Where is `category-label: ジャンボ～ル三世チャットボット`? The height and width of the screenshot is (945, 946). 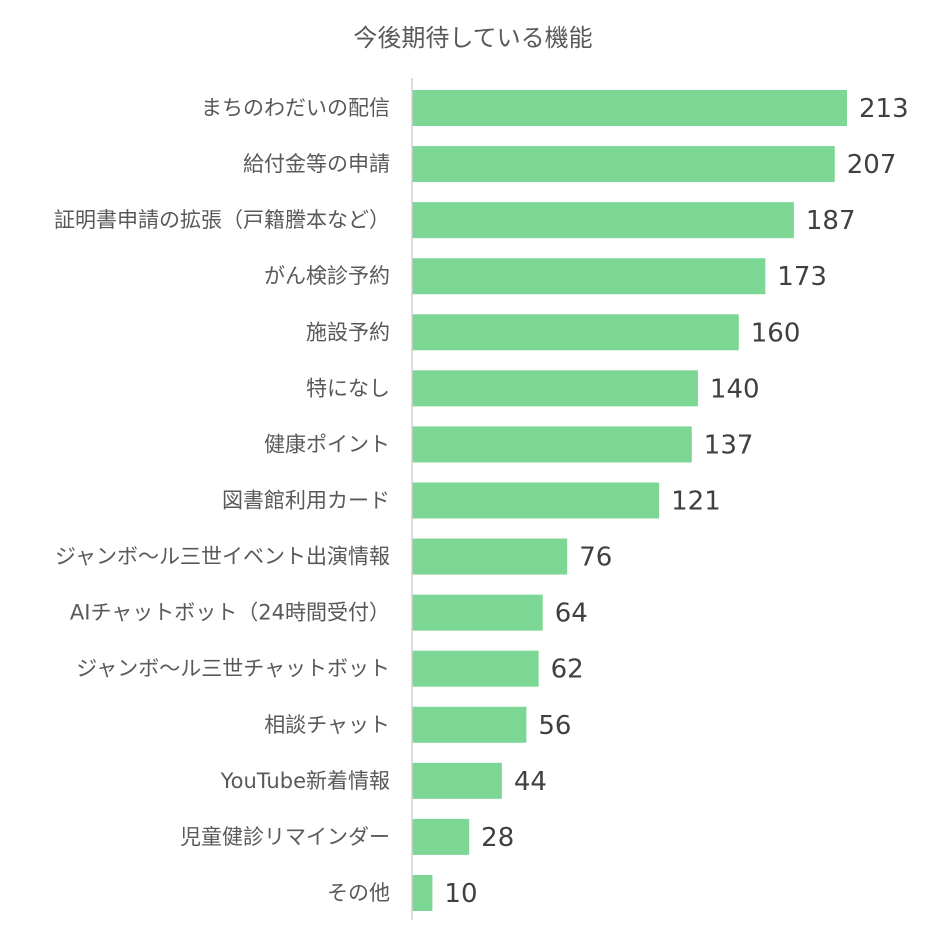 category-label: ジャンボ～ル三世チャットボット is located at coordinates (233, 669).